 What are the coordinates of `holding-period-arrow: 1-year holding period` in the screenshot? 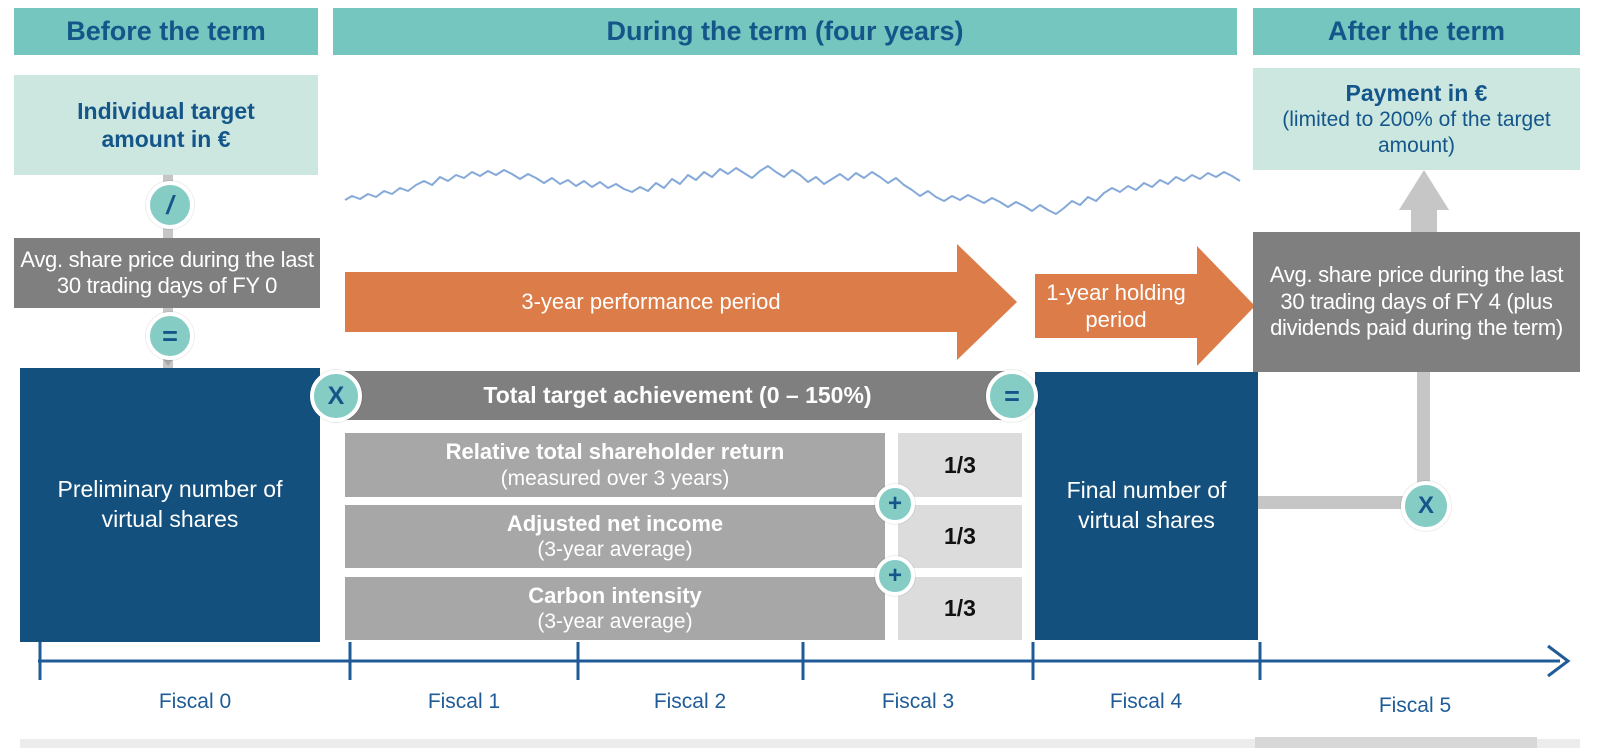 It's located at (1116, 306).